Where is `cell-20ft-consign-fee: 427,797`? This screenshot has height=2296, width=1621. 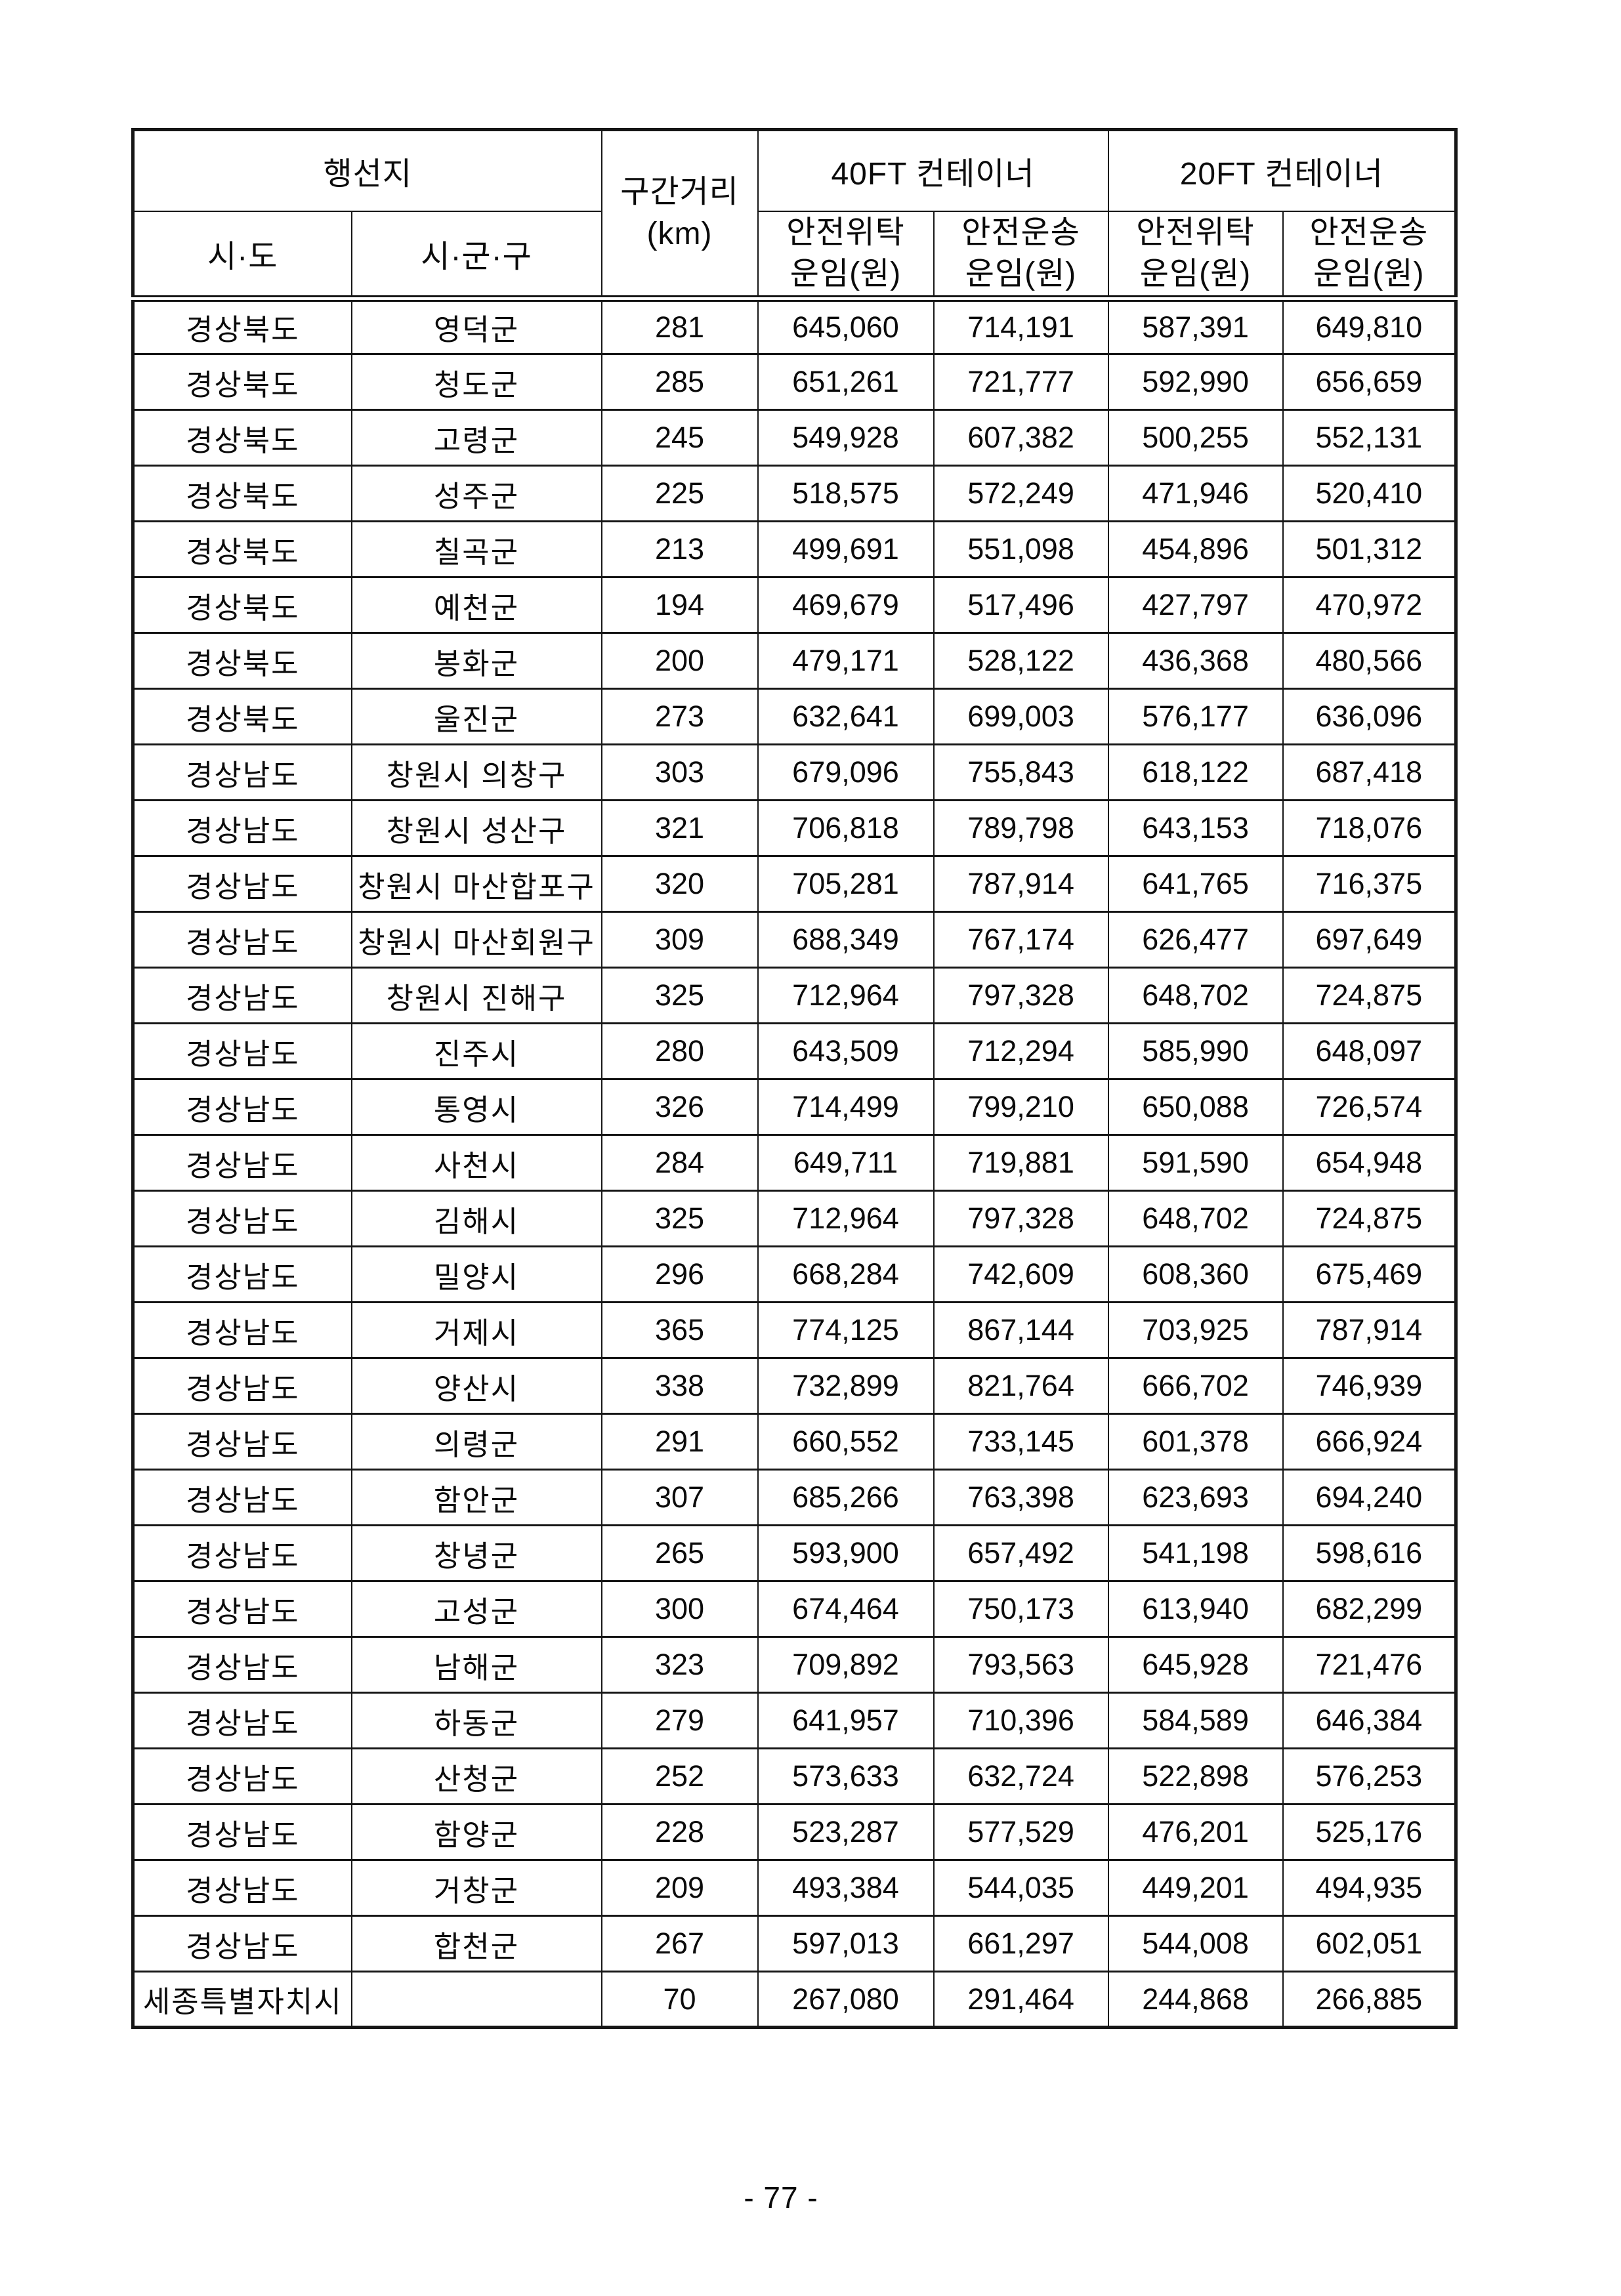 cell-20ft-consign-fee: 427,797 is located at coordinates (1195, 604).